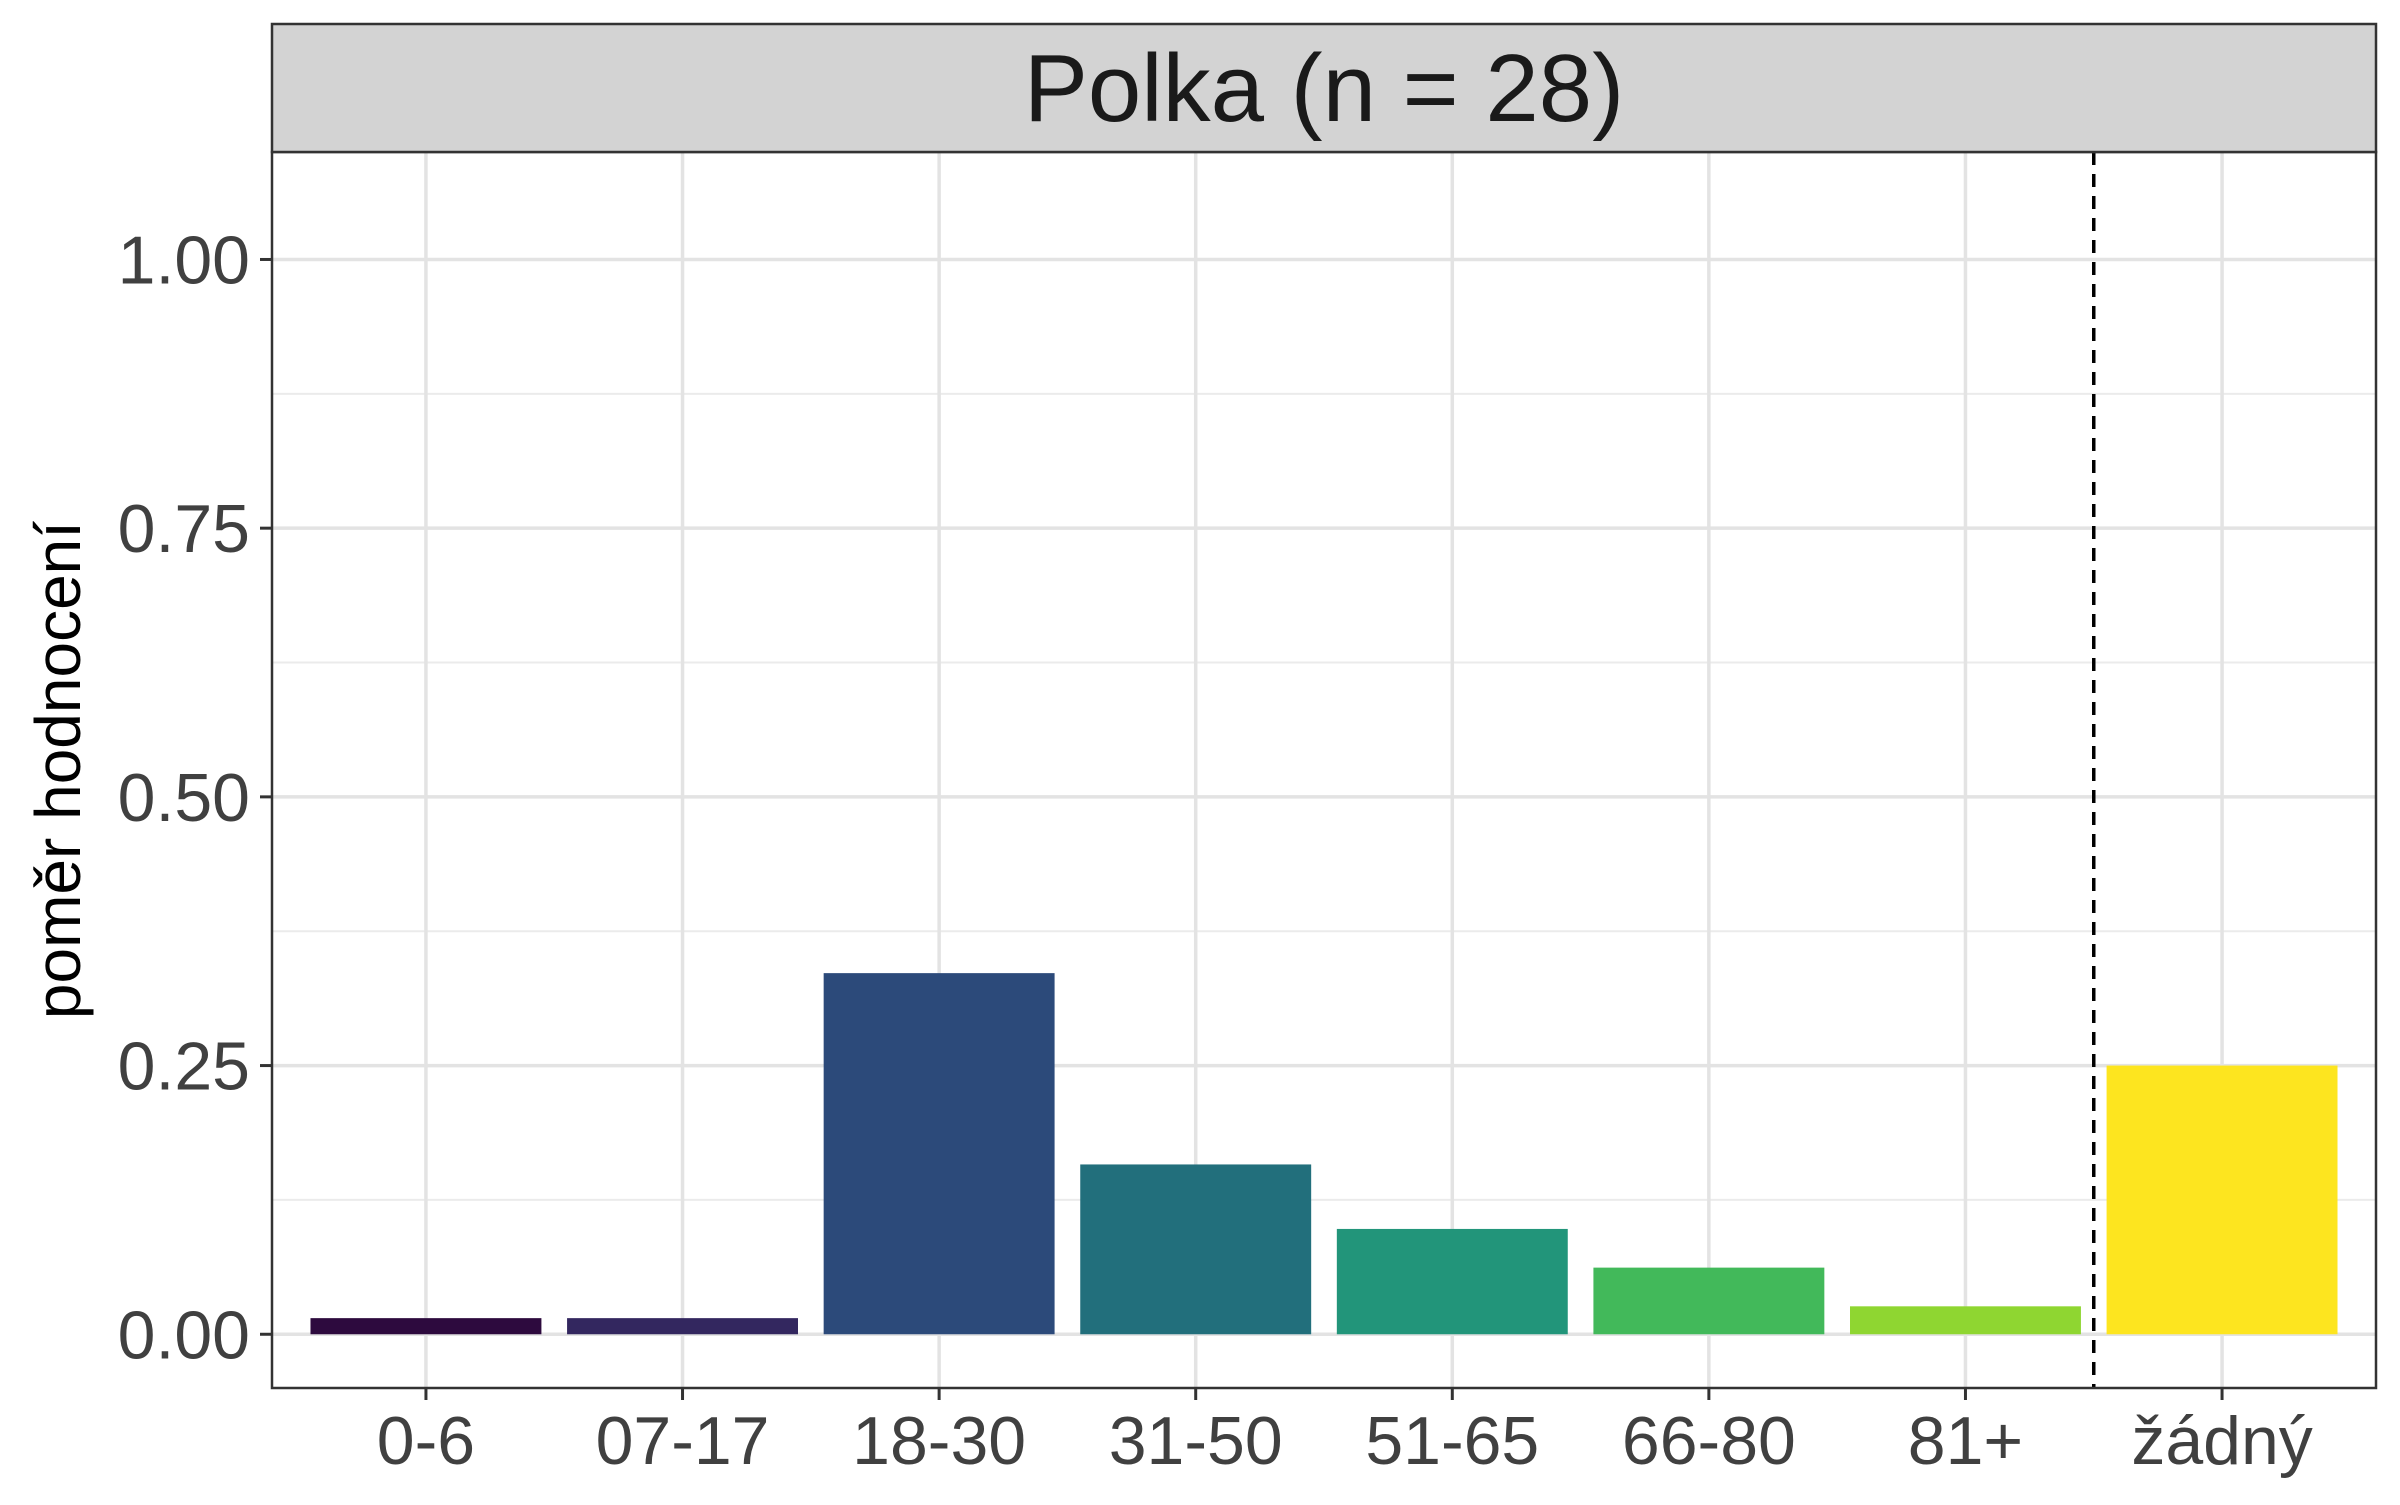 The image size is (2400, 1505). What do you see at coordinates (1452, 1441) in the screenshot?
I see `x-tick-label: 51-65` at bounding box center [1452, 1441].